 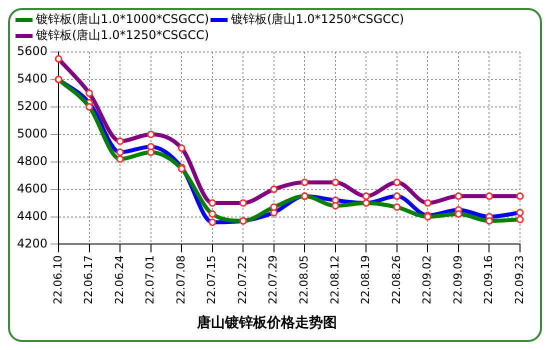 I want to click on x-tick-label: 22.07.08, so click(x=181, y=279).